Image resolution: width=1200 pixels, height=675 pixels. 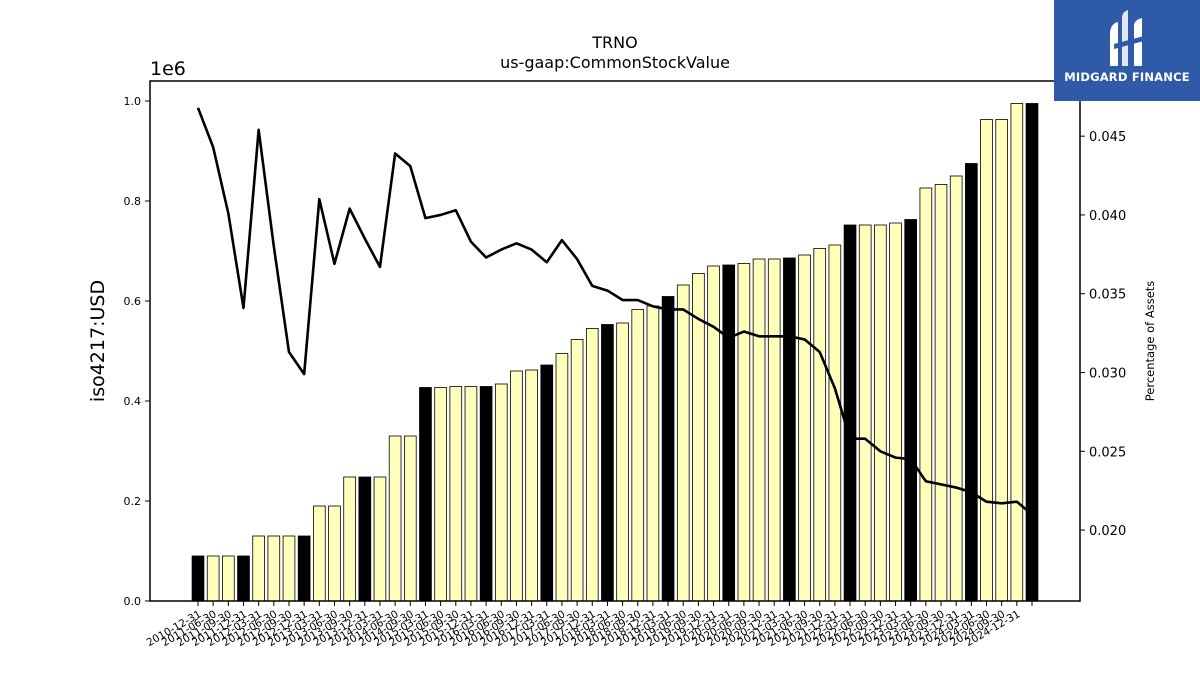 What do you see at coordinates (1107, 531) in the screenshot?
I see `y-right-tick-label: 0.020` at bounding box center [1107, 531].